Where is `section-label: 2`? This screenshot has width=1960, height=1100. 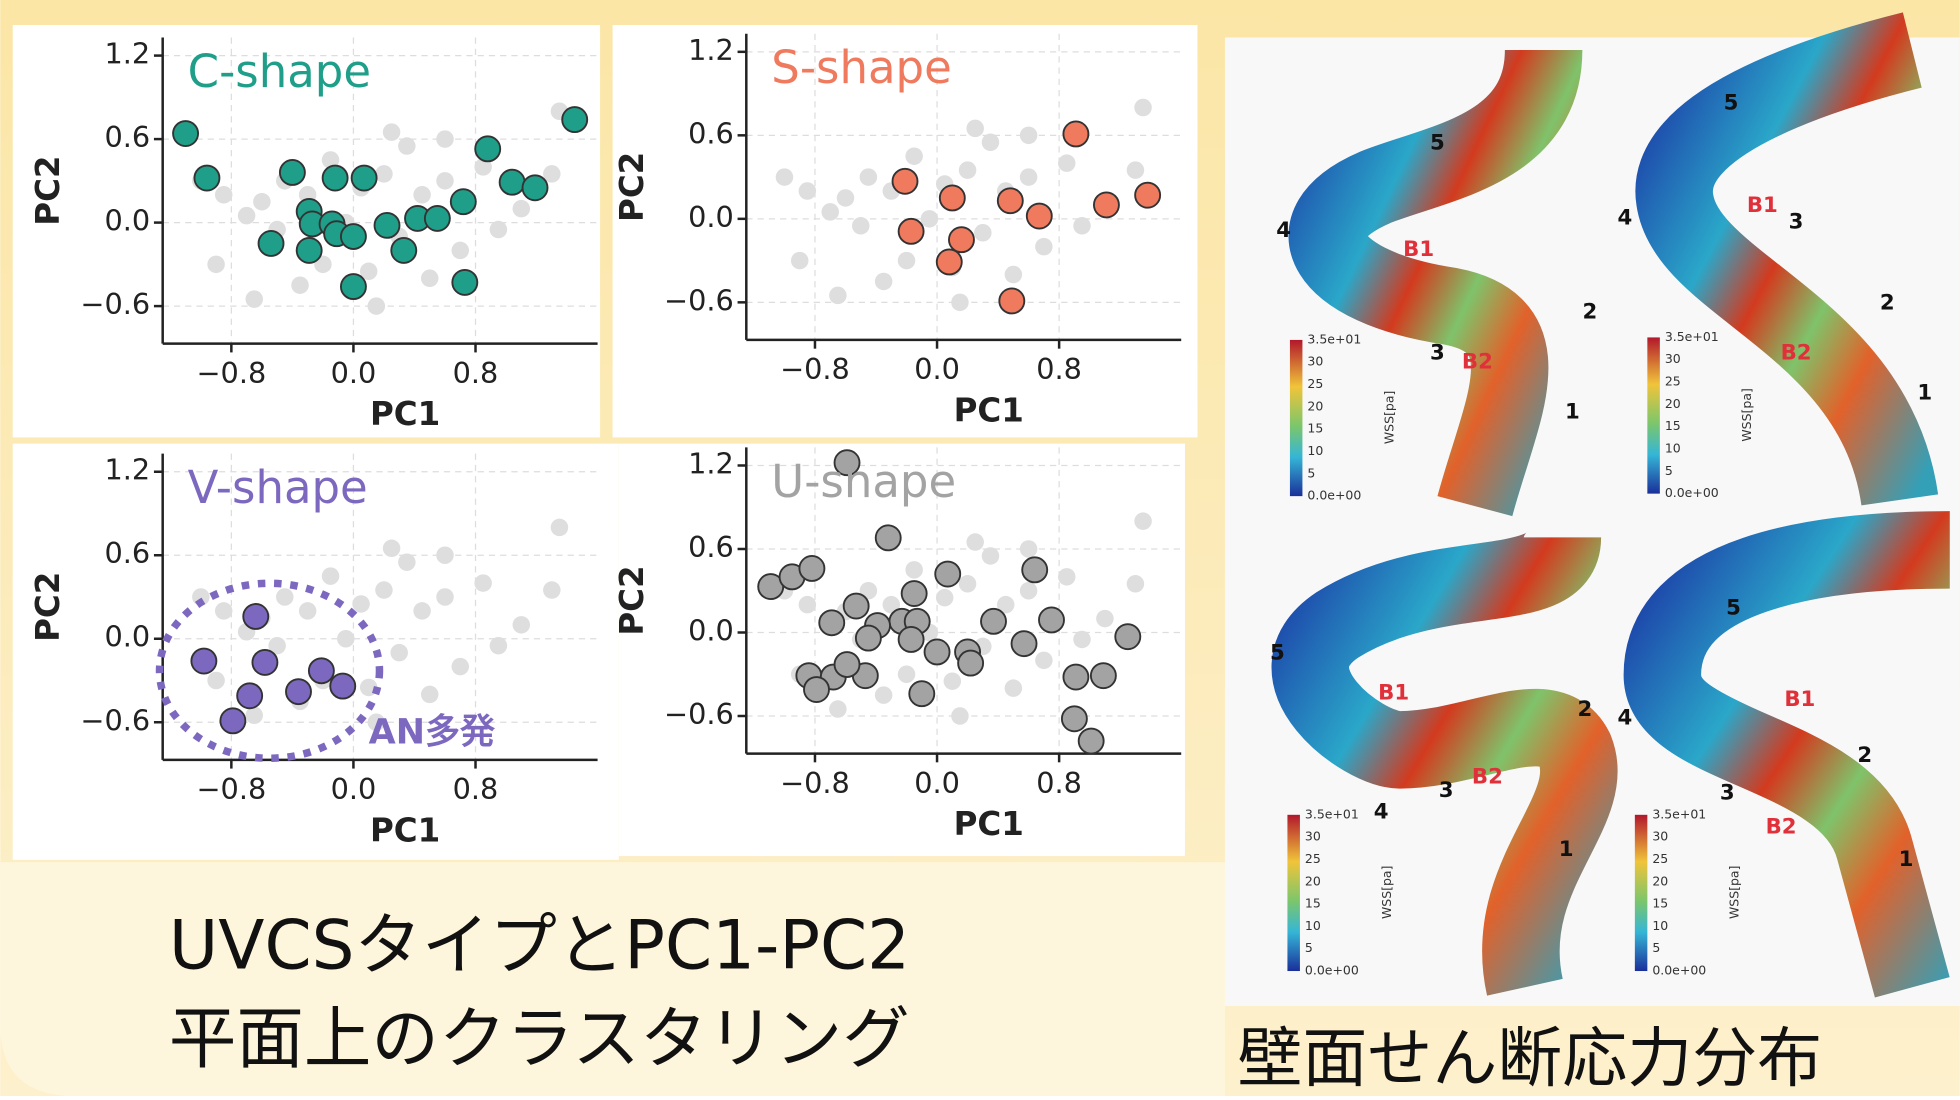 section-label: 2 is located at coordinates (1584, 709).